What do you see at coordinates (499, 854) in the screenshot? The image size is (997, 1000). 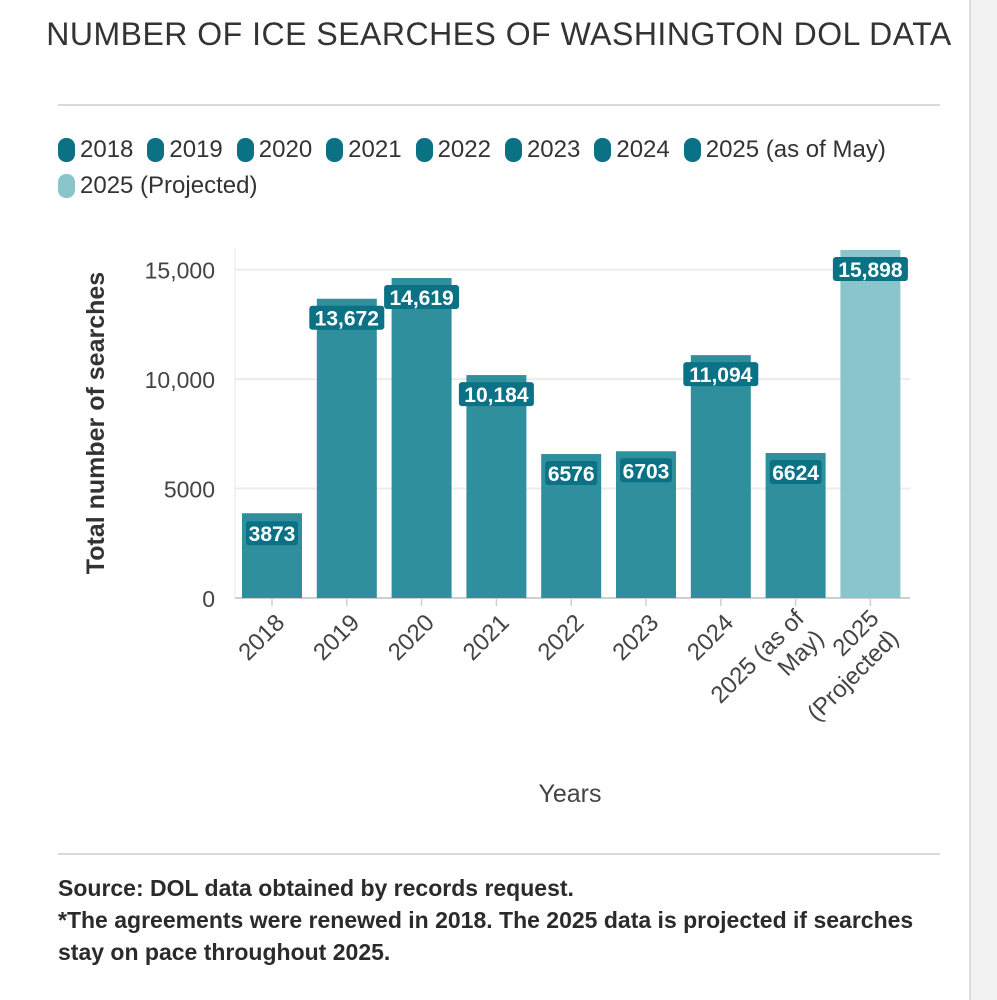 I see `bottom-divider` at bounding box center [499, 854].